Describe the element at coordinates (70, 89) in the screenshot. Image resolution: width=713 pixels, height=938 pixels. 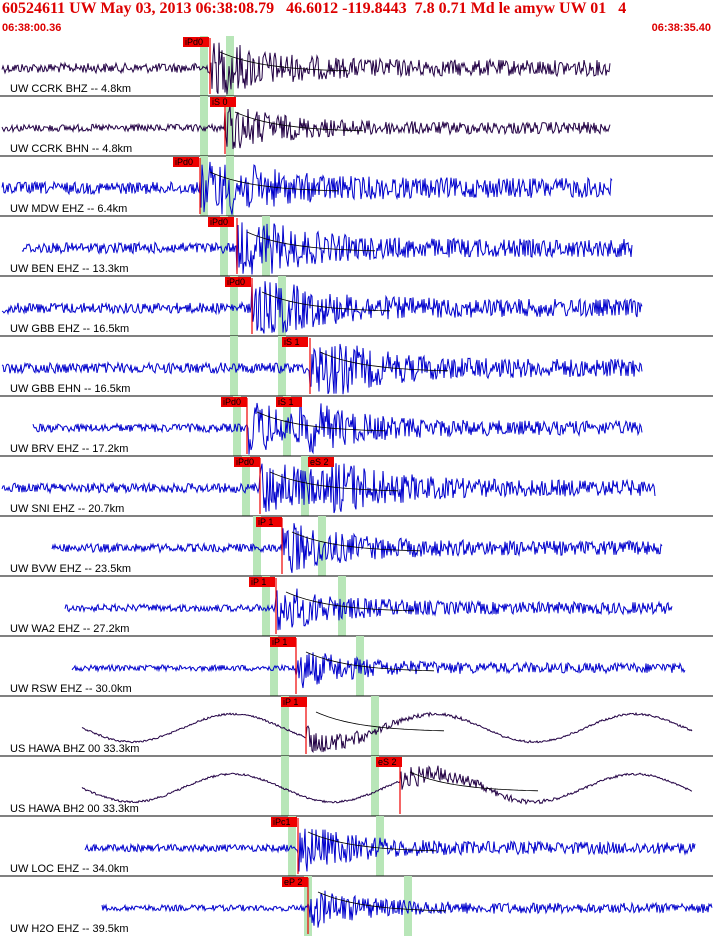
I see `station-label: UW CCRK BHZ -- 4.8km` at that location.